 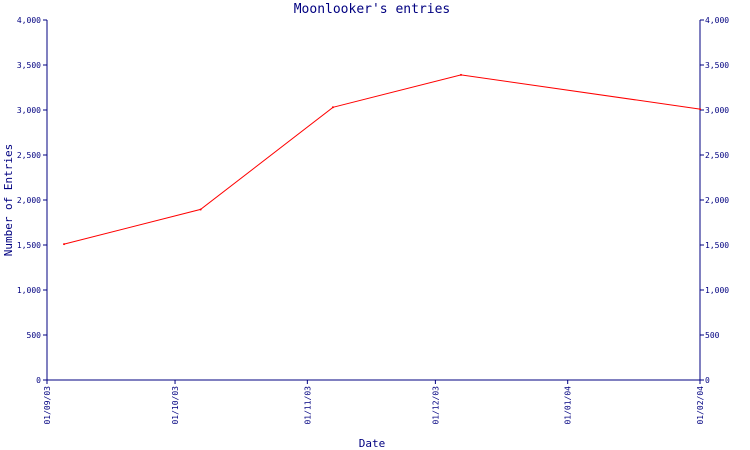 I want to click on y-tick-label-left: 2,500, so click(x=29, y=155).